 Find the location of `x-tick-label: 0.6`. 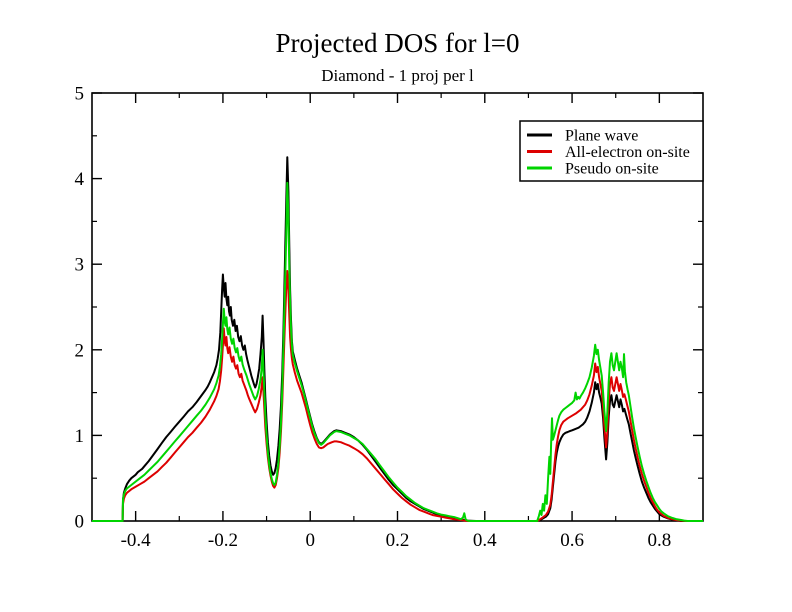

x-tick-label: 0.6 is located at coordinates (572, 540).